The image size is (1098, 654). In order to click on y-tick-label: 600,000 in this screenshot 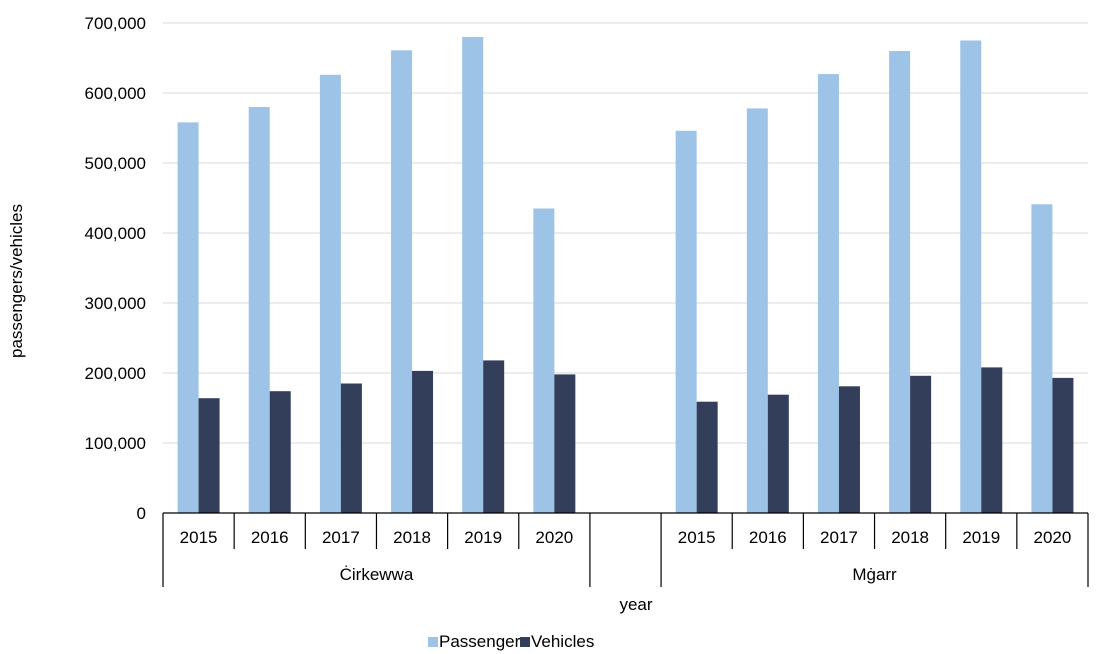, I will do `click(115, 93)`.